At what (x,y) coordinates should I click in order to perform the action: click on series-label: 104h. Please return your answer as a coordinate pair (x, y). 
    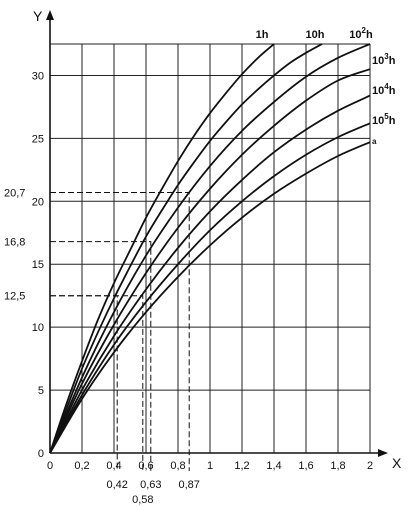
    Looking at the image, I should click on (384, 89).